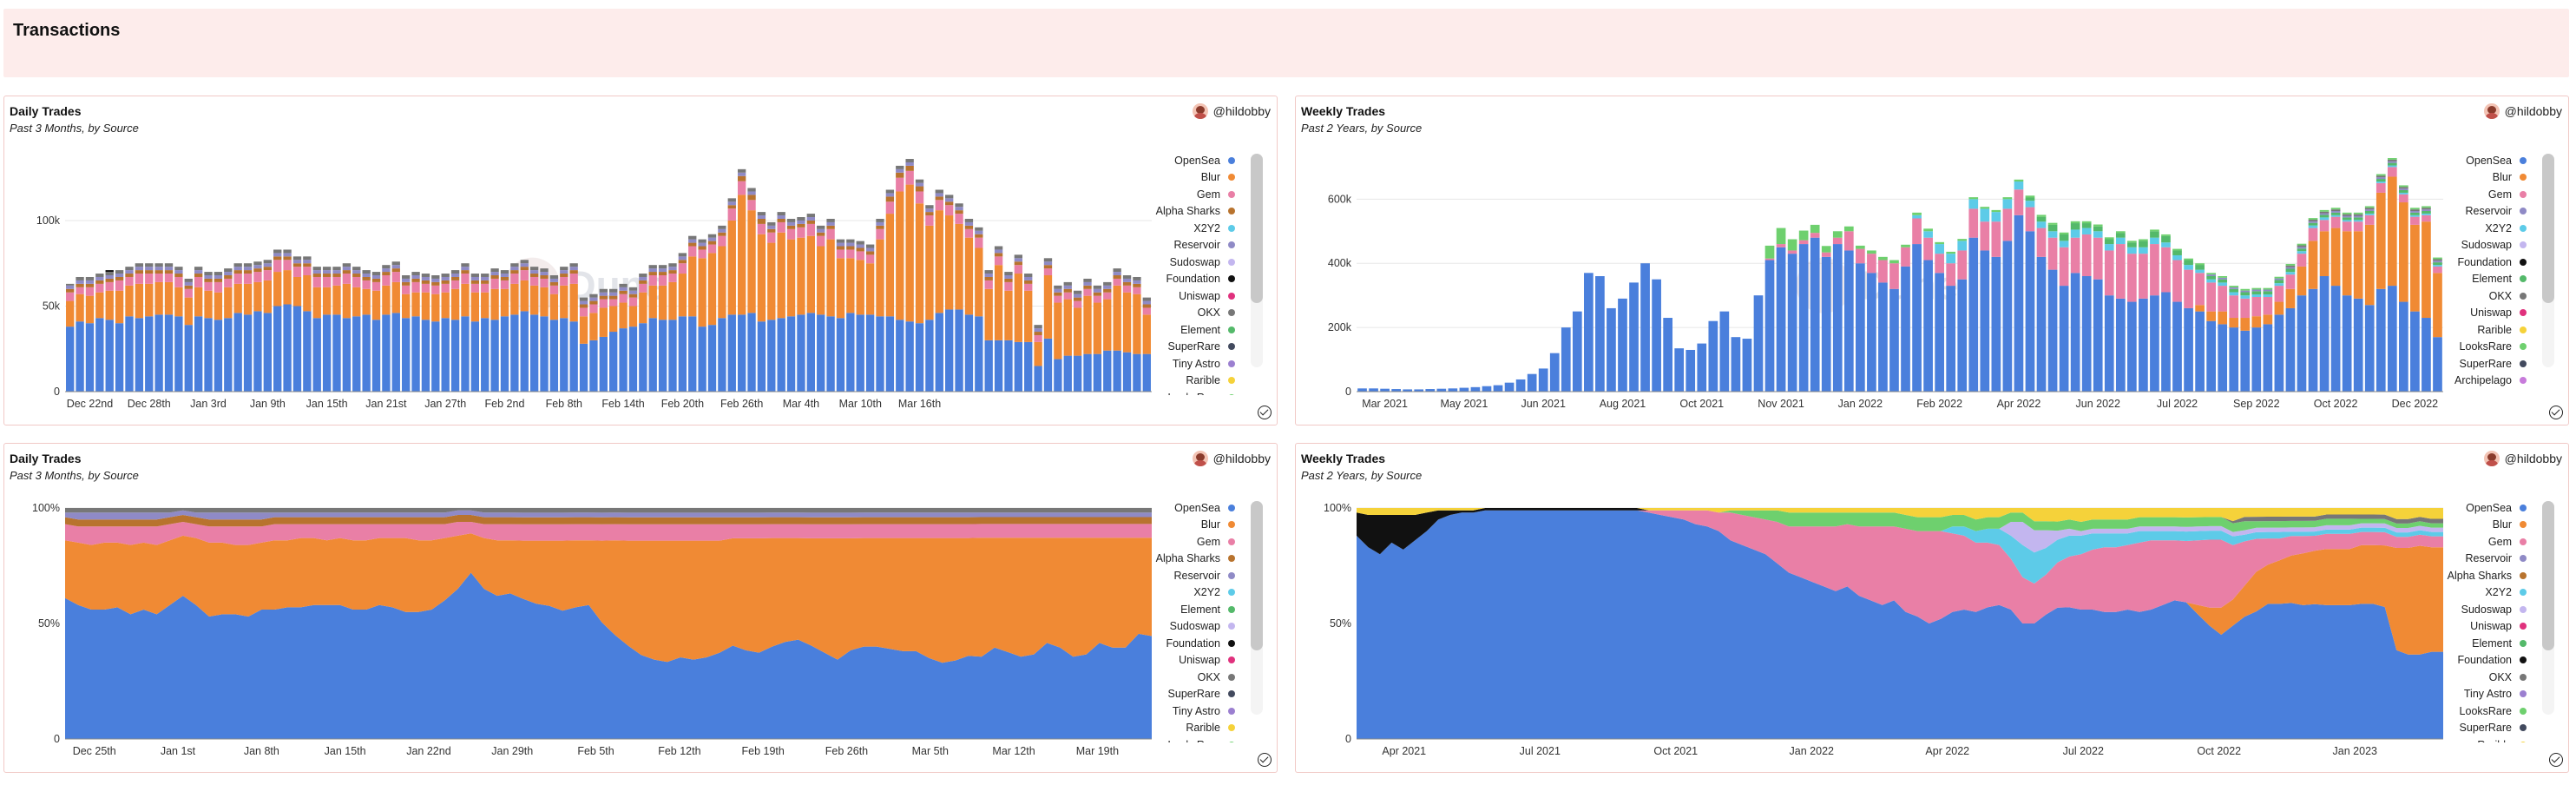  What do you see at coordinates (1231, 347) in the screenshot?
I see `legend-swatch` at bounding box center [1231, 347].